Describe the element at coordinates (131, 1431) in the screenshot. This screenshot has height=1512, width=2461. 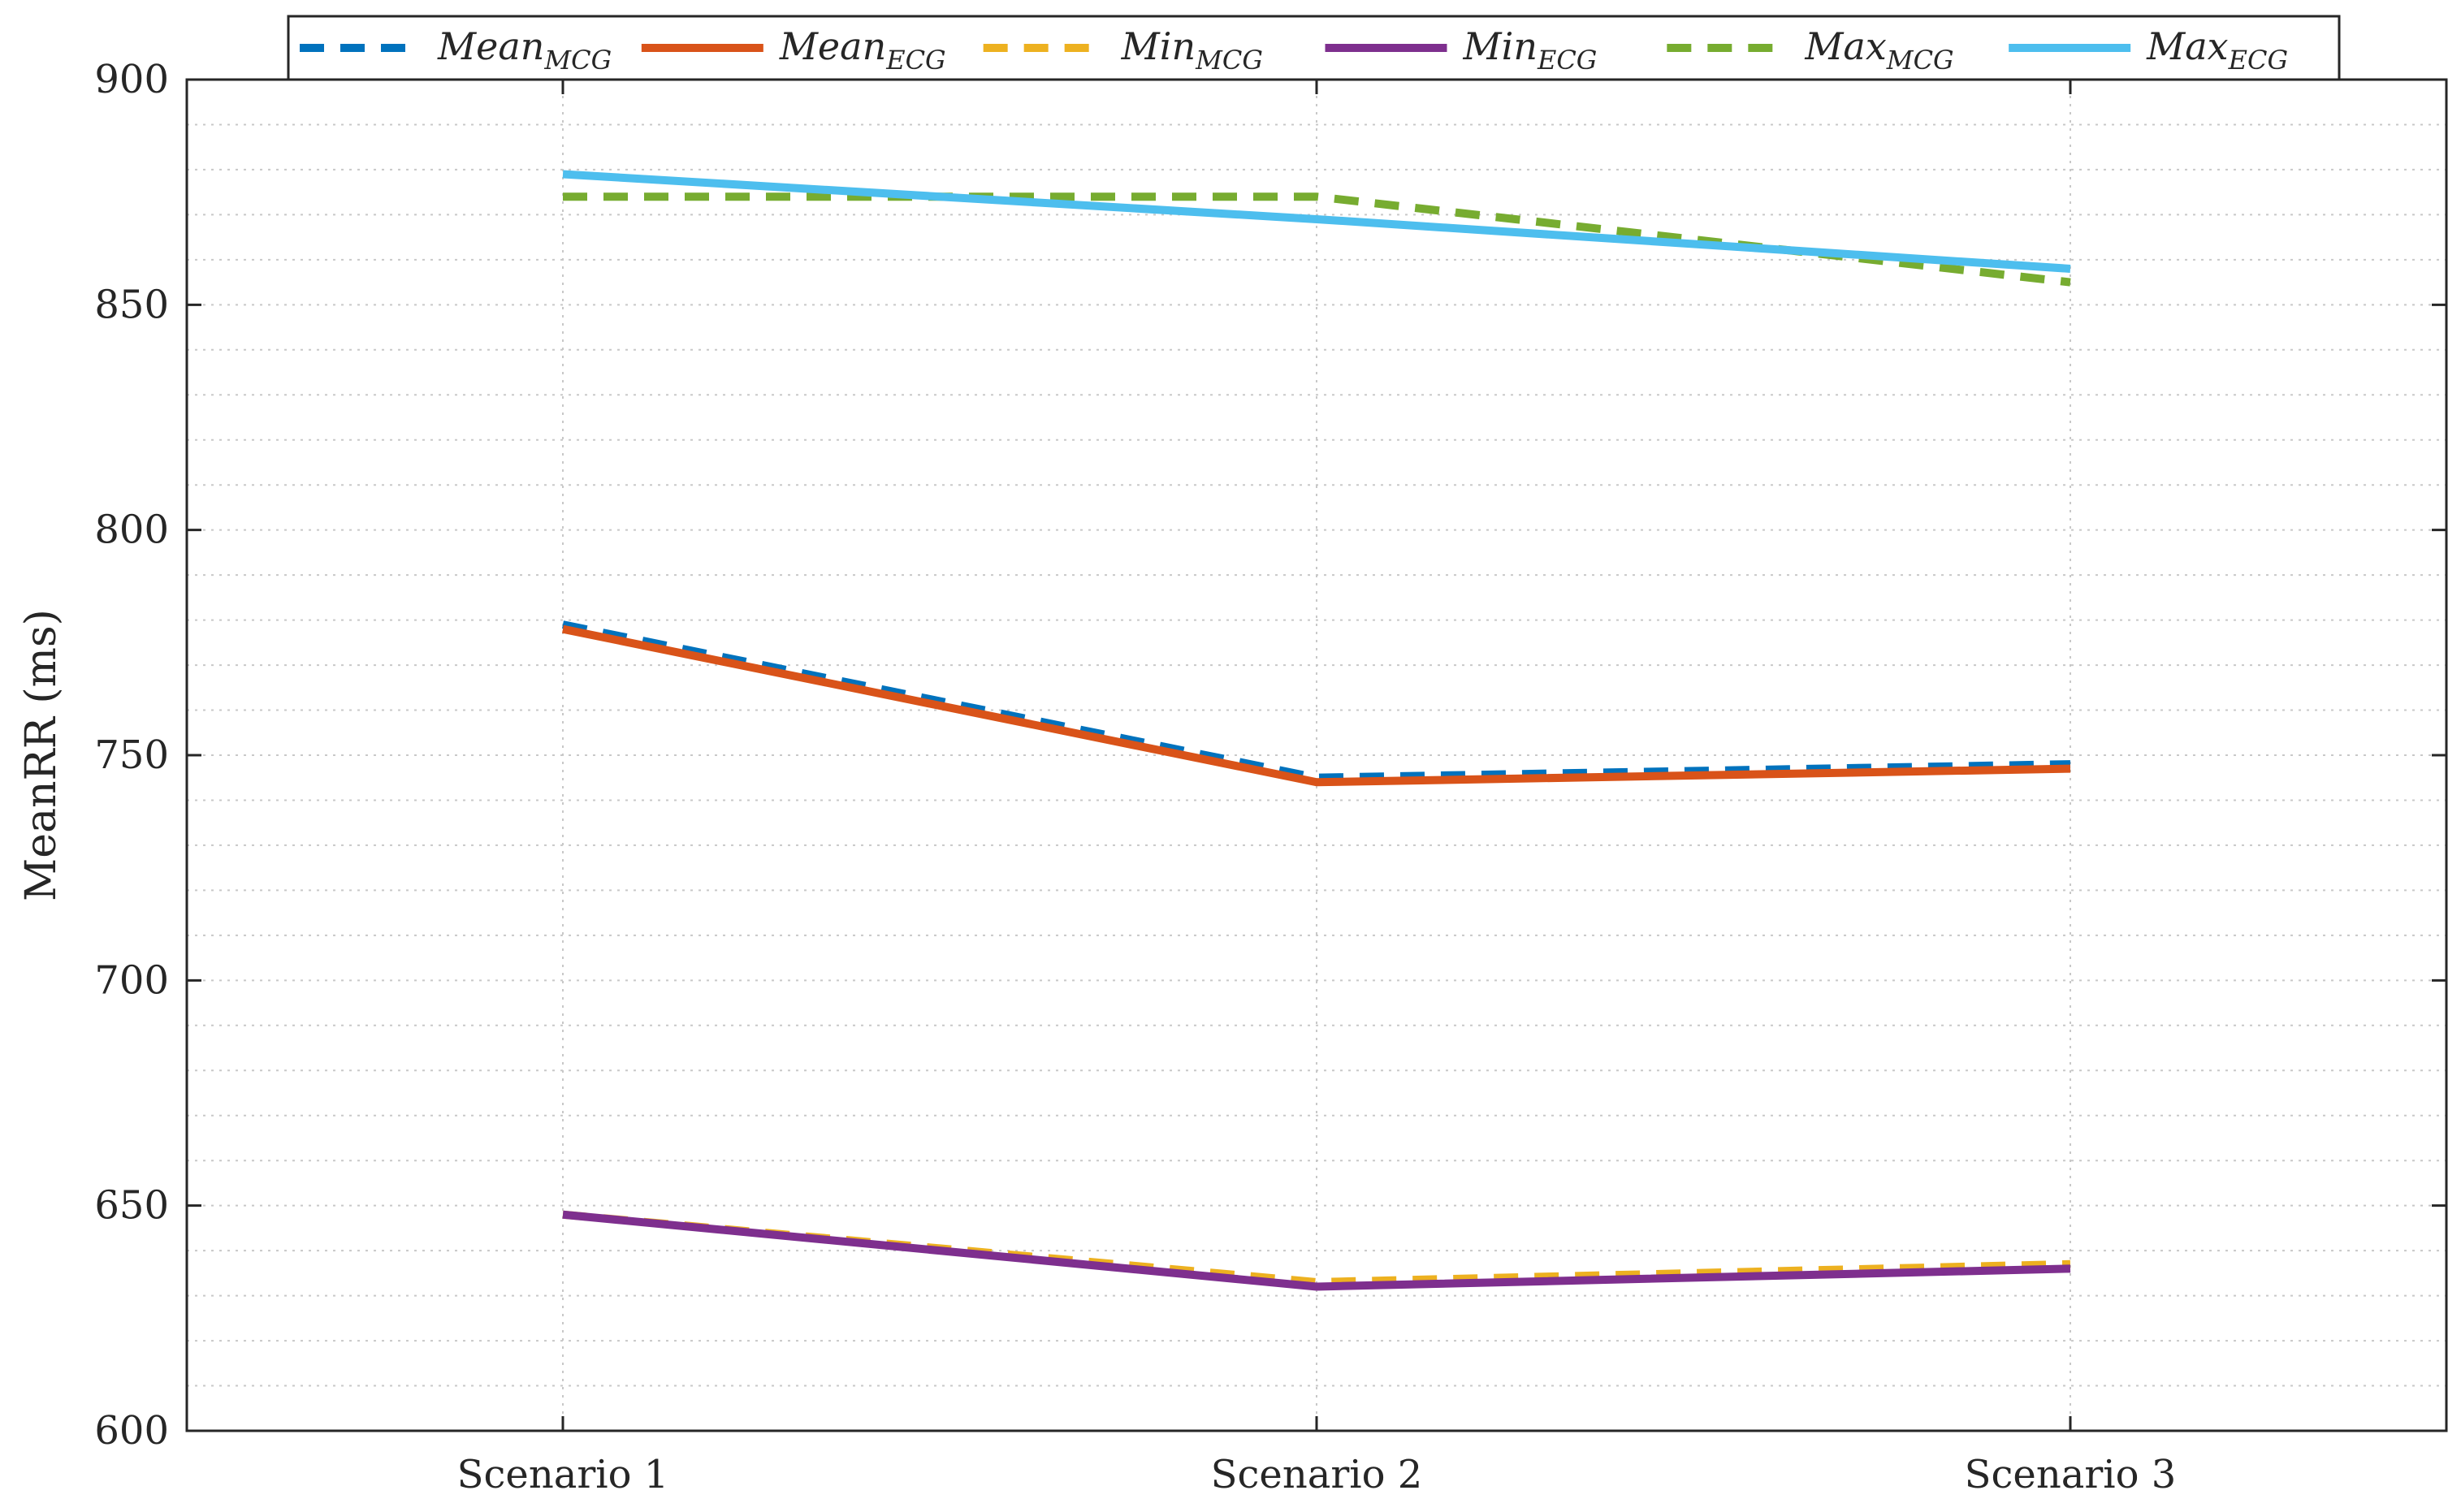
I see `y-tick-label: 600` at that location.